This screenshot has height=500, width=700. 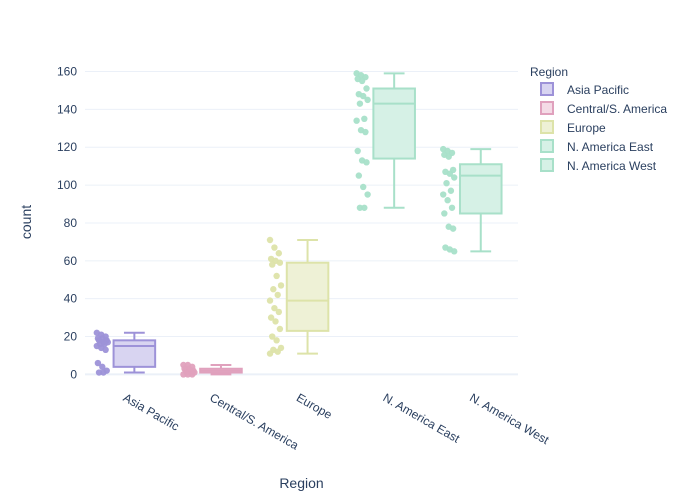 I want to click on y-tick-labels: 0 20 40 60 80 100 120 140 160, so click(x=67, y=222).